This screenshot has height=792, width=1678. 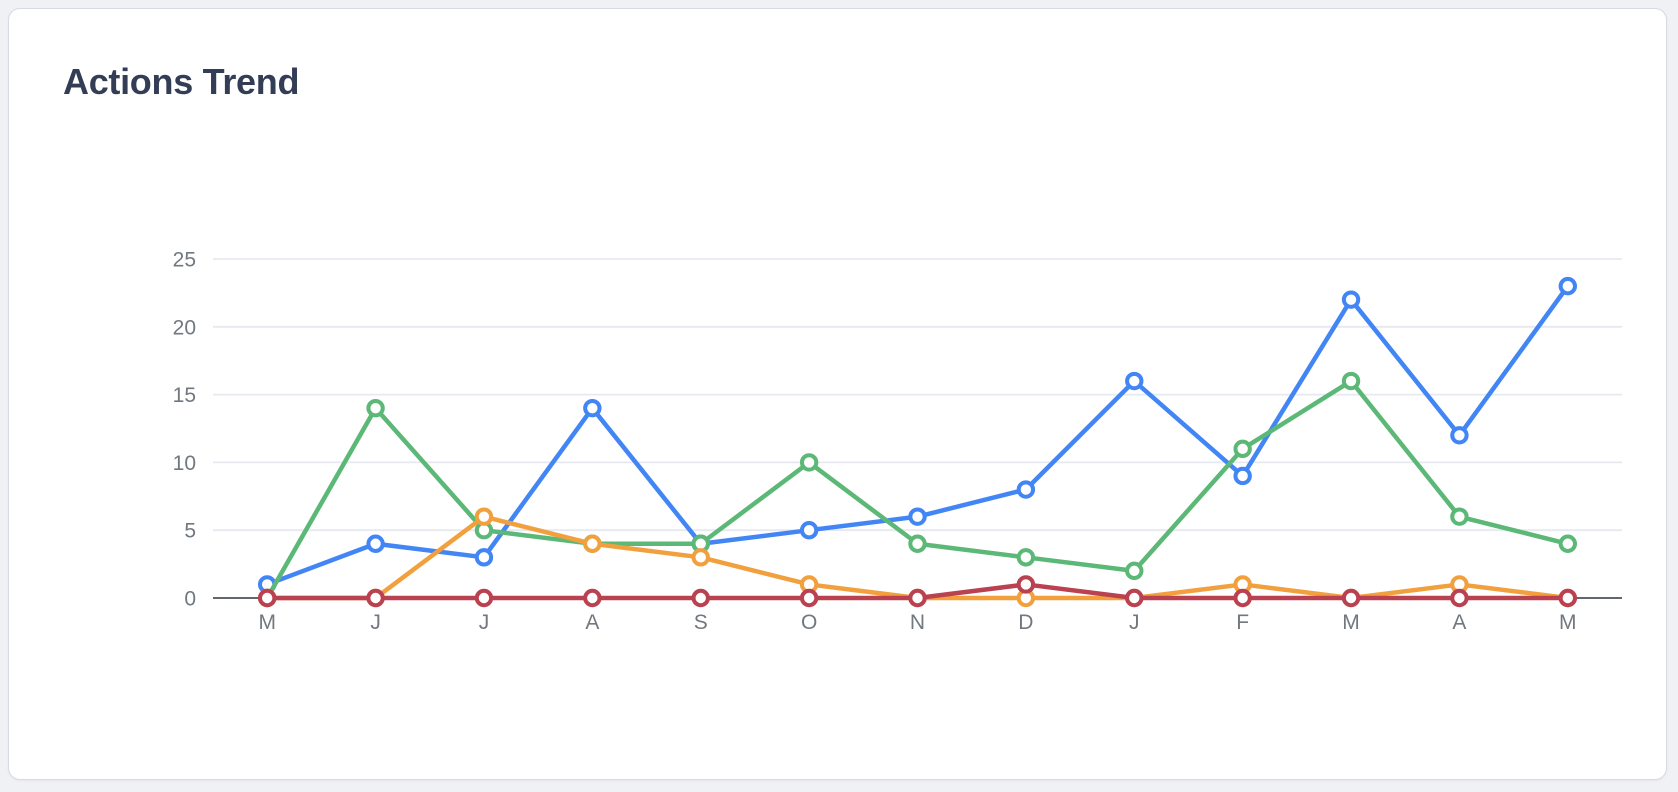 What do you see at coordinates (190, 531) in the screenshot?
I see `y-axis-tick-label: 5` at bounding box center [190, 531].